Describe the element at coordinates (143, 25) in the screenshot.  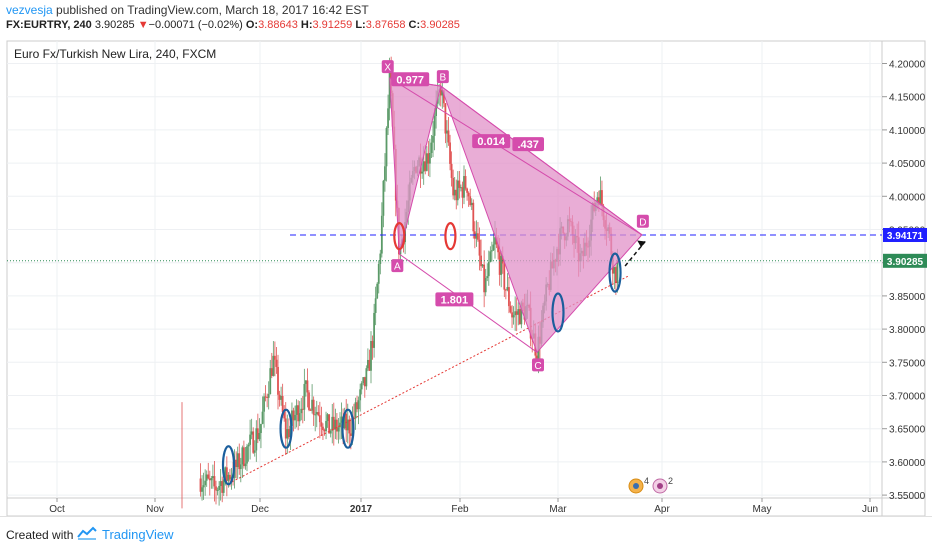
I see `down-arrow-icon: ▼` at that location.